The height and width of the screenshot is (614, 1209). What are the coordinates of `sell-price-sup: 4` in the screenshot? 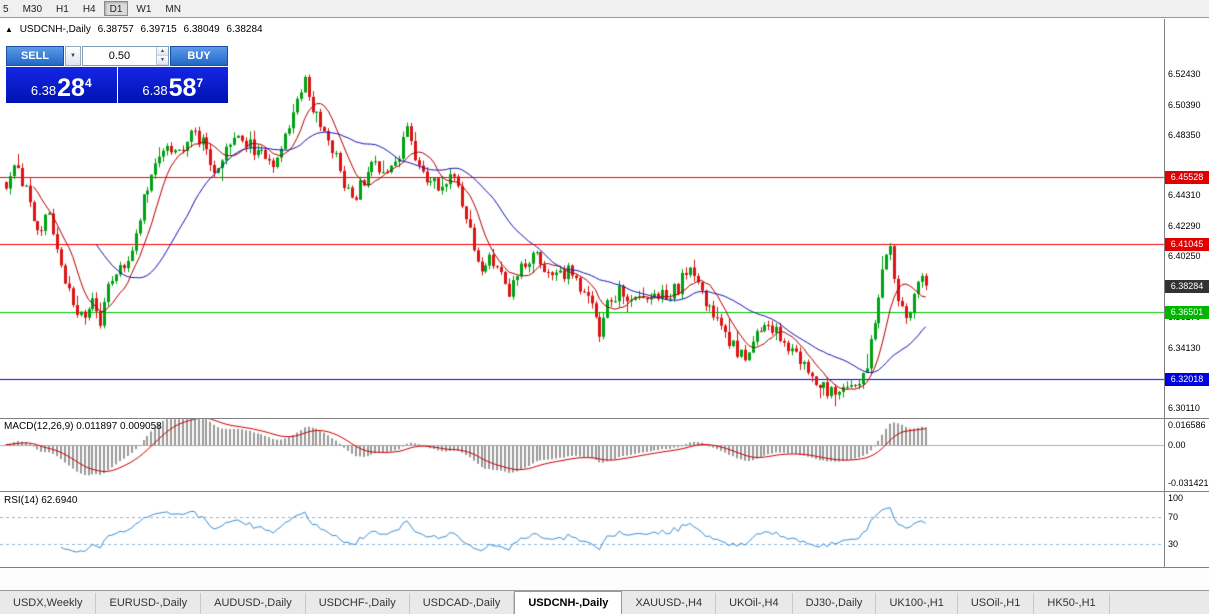 It's located at (88, 83).